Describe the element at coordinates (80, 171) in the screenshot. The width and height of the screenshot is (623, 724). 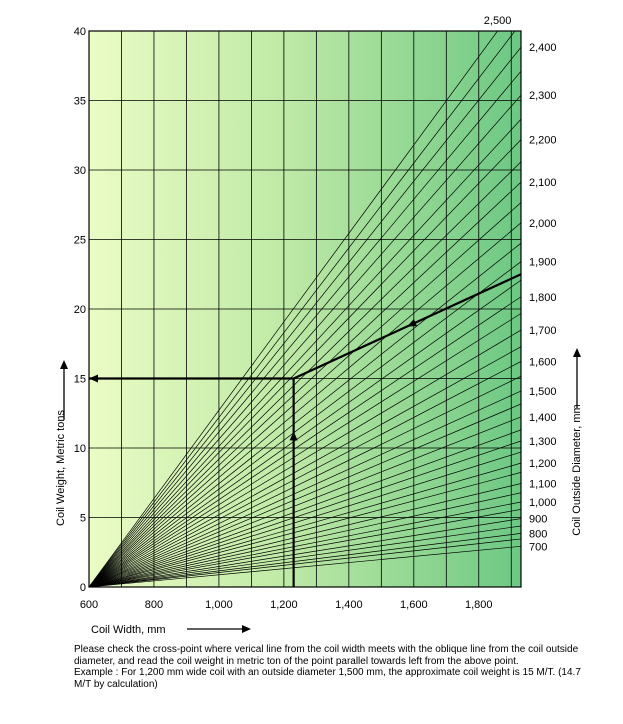
I see `y-tick-label: 30` at that location.